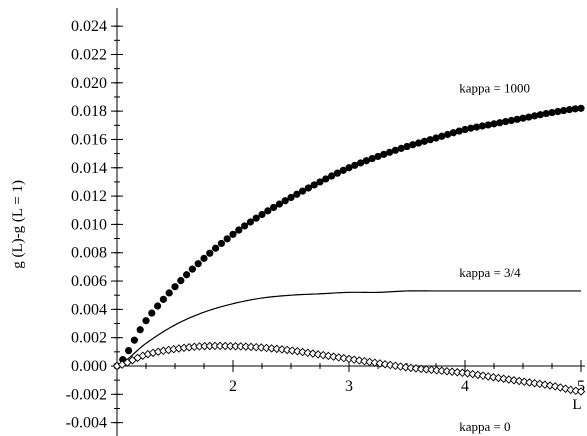 The image size is (587, 436). What do you see at coordinates (465, 386) in the screenshot?
I see `x-tick-label: 4` at bounding box center [465, 386].